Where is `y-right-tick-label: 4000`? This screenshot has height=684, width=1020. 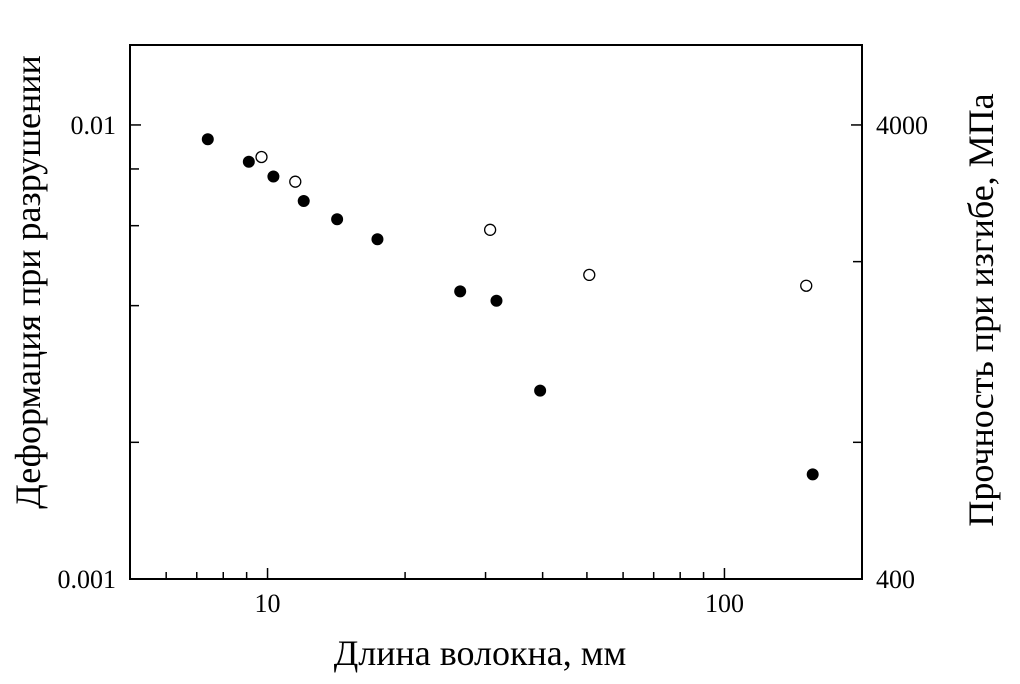
y-right-tick-label: 4000 is located at coordinates (902, 125).